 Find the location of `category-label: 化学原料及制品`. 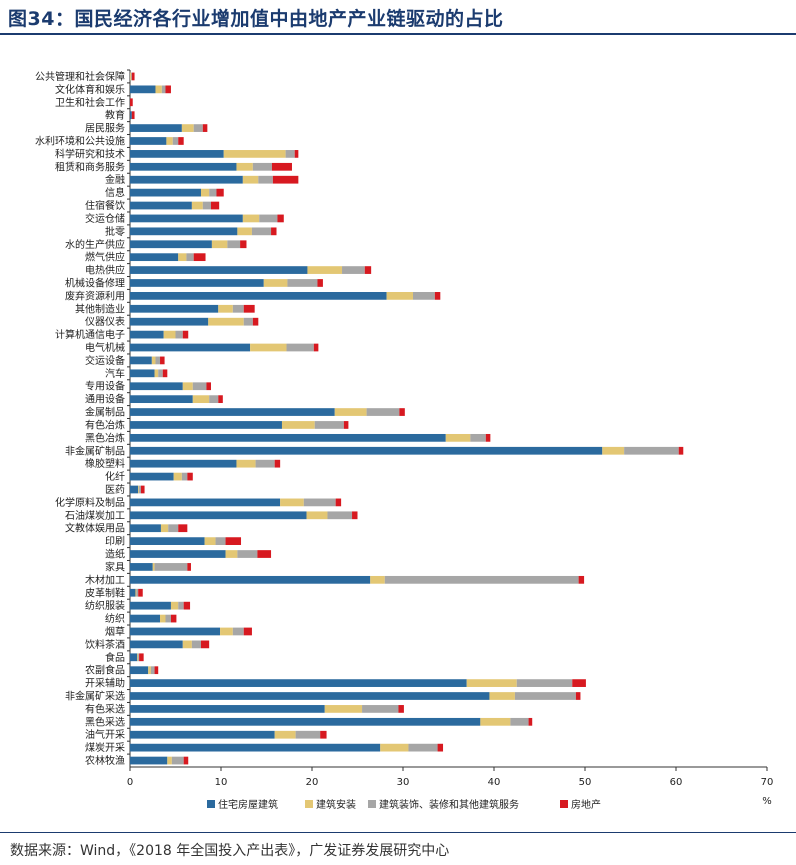

category-label: 化学原料及制品 is located at coordinates (90, 502).